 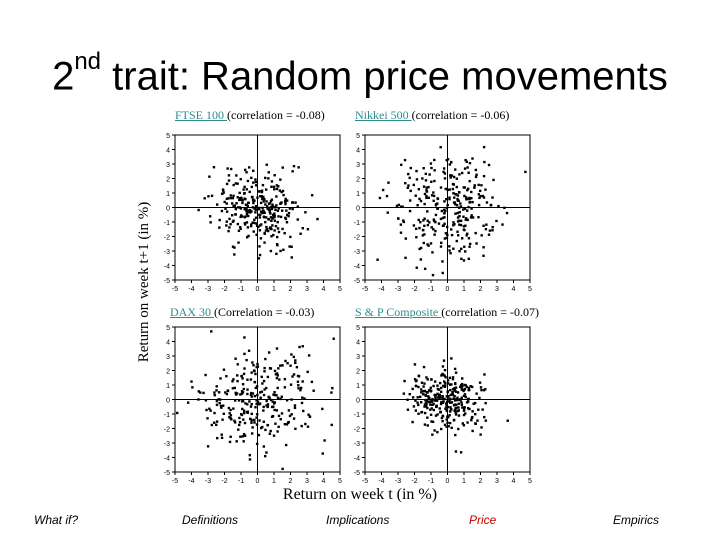 What do you see at coordinates (201, 115) in the screenshot?
I see `ftse-link: FTSE 100` at bounding box center [201, 115].